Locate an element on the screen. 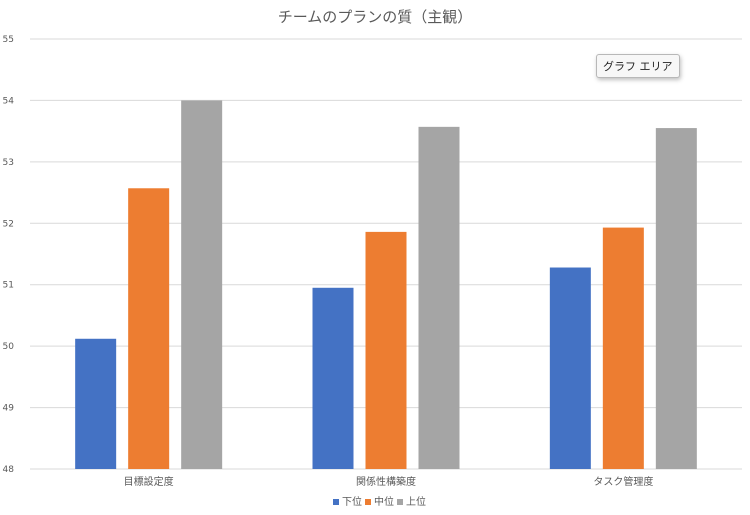 The width and height of the screenshot is (750, 515). chart-title: チームのプランの質（主観） is located at coordinates (375, 17).